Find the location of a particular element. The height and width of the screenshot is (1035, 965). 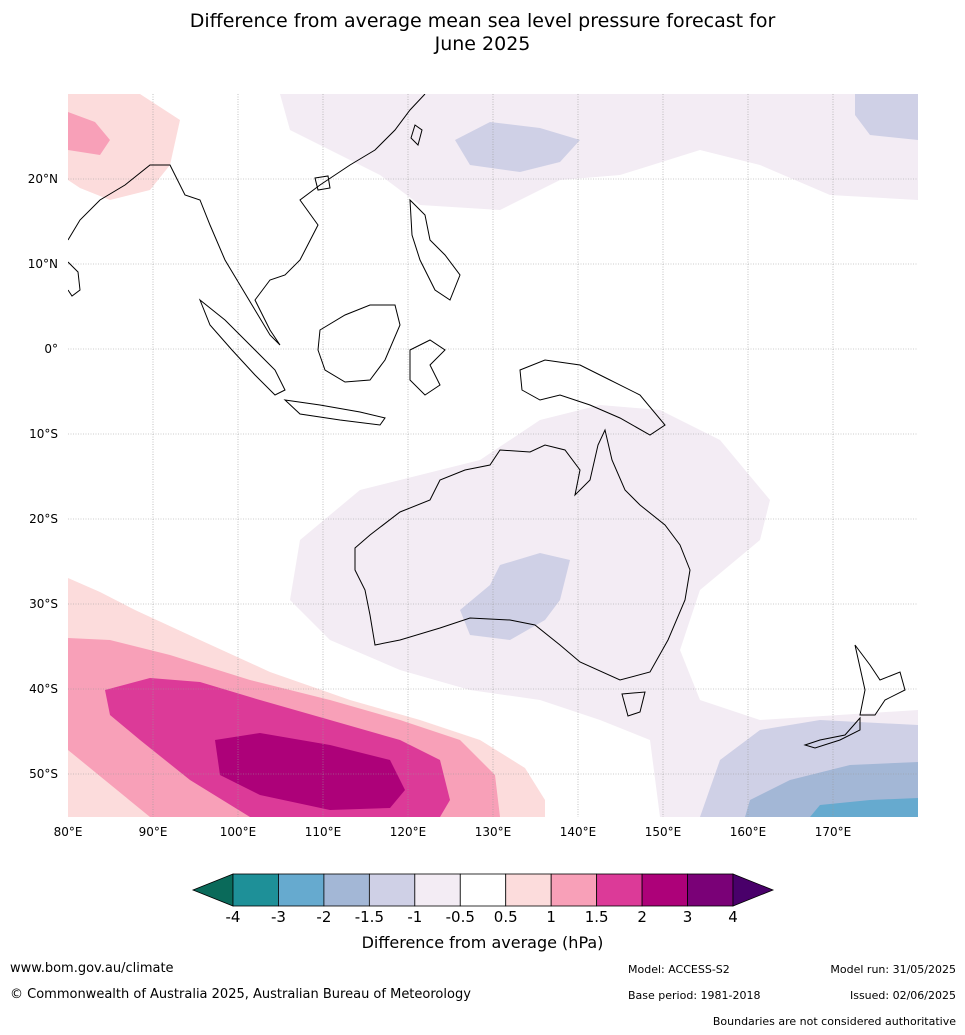

colorbar-title: Difference from average (hPa) is located at coordinates (482, 942).